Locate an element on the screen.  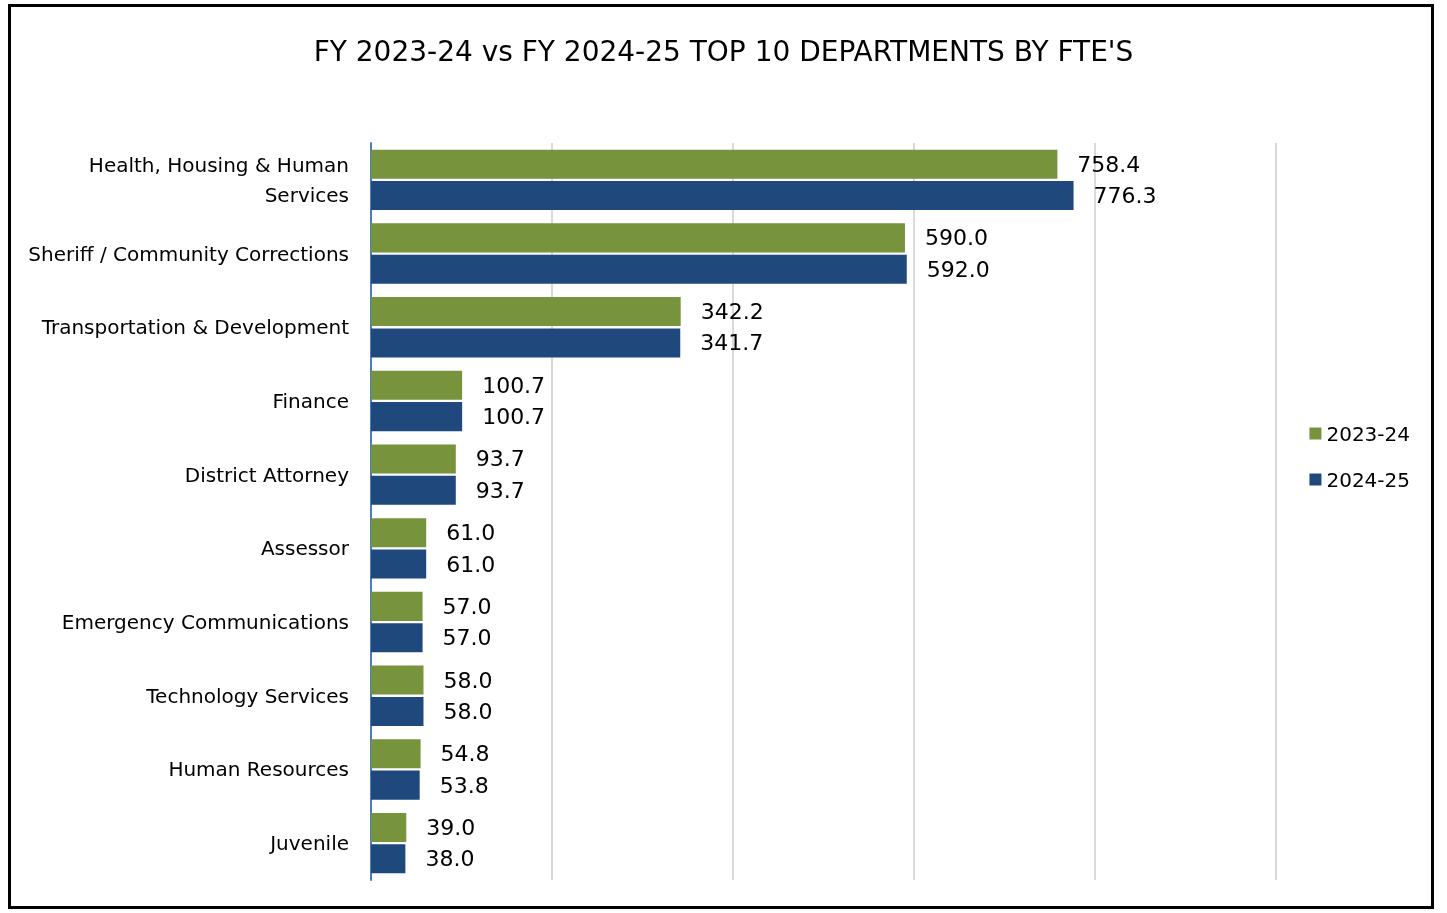
data-label: 776.3 is located at coordinates (1125, 196).